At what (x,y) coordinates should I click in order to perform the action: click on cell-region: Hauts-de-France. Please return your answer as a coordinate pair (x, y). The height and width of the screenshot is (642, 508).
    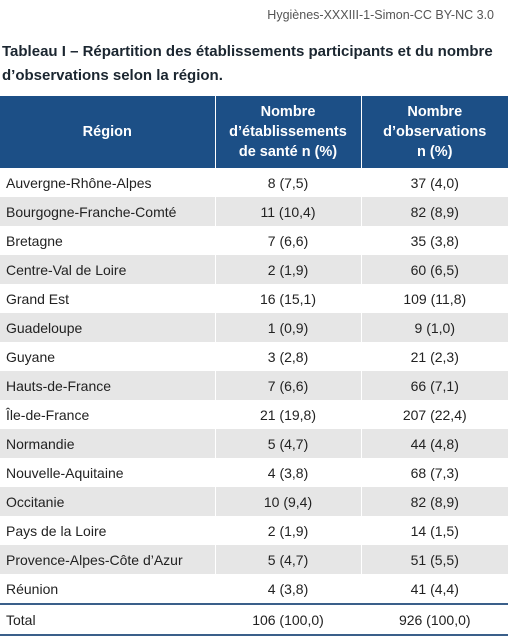
    Looking at the image, I should click on (107, 385).